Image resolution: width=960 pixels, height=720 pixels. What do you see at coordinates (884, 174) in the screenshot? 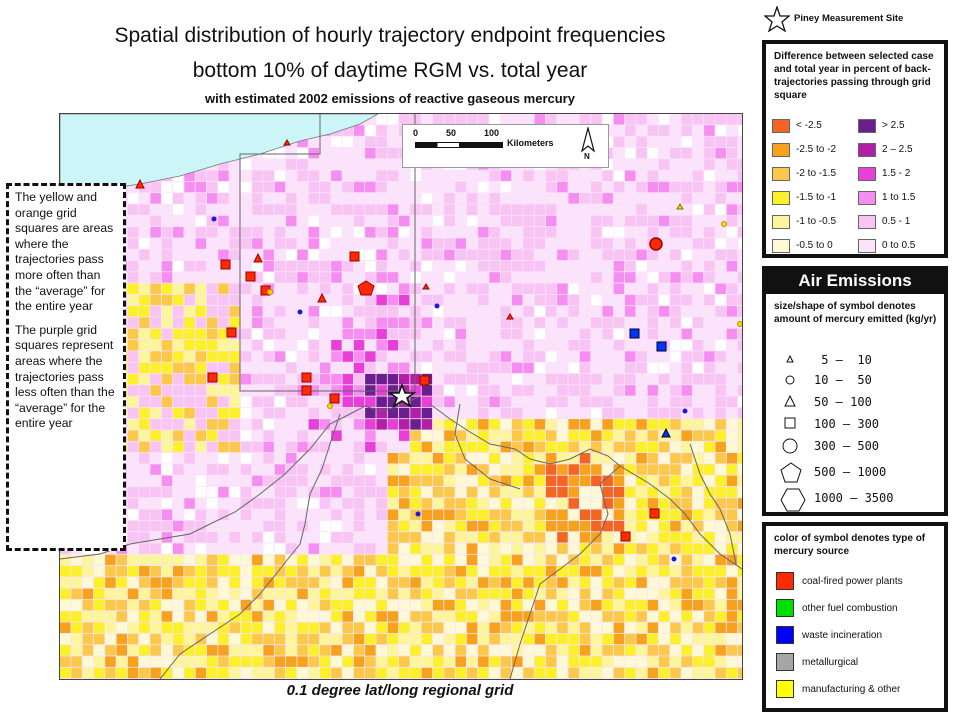
I see `difference-legend-row-right-2: 1.5 - 2` at bounding box center [884, 174].